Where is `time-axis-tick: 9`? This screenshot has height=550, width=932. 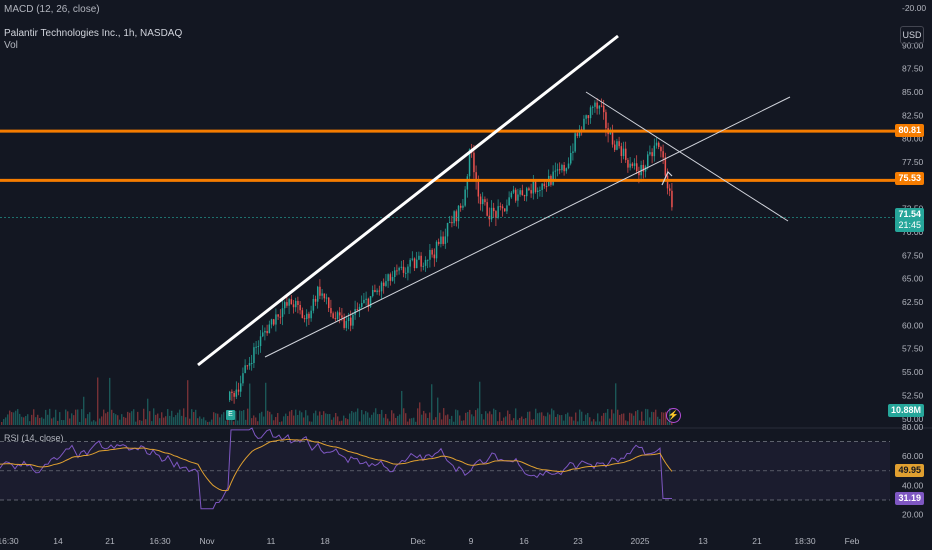 time-axis-tick: 9 is located at coordinates (471, 541).